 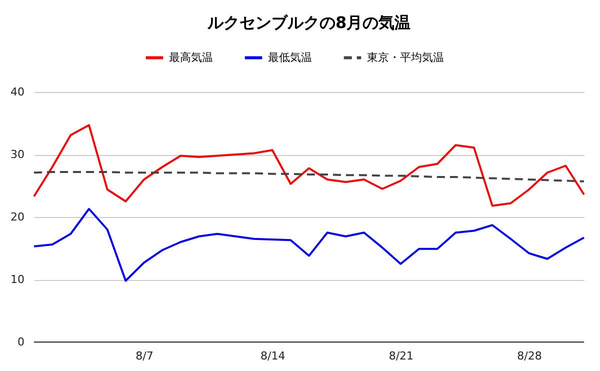 I want to click on y-tick-label: 20, so click(x=17, y=217).